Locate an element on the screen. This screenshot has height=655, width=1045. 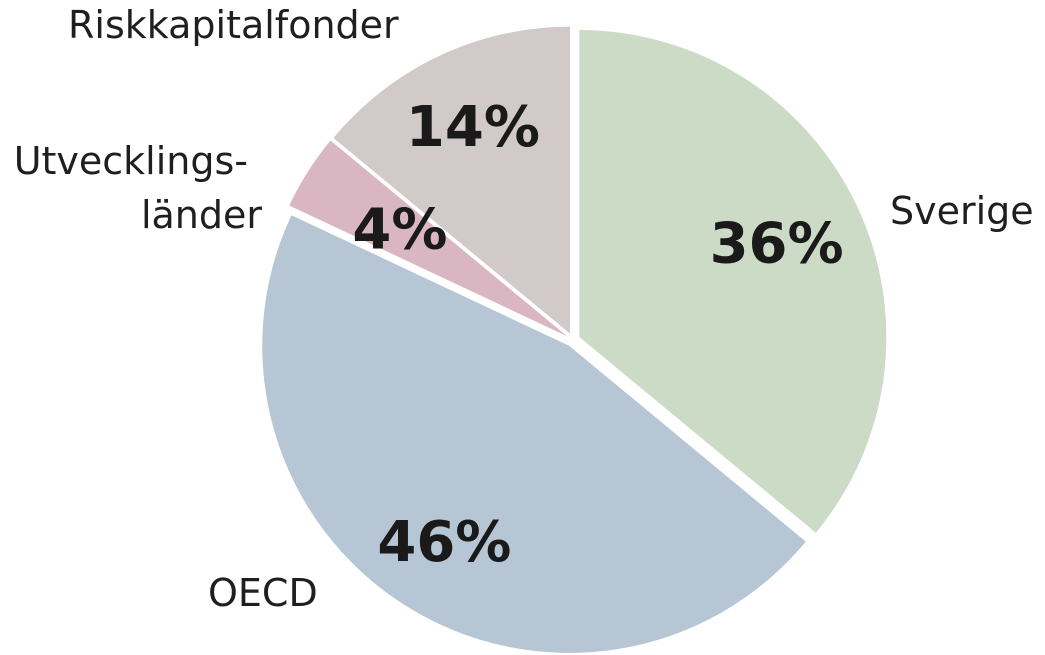
percent-label-sverige: 36% is located at coordinates (777, 244).